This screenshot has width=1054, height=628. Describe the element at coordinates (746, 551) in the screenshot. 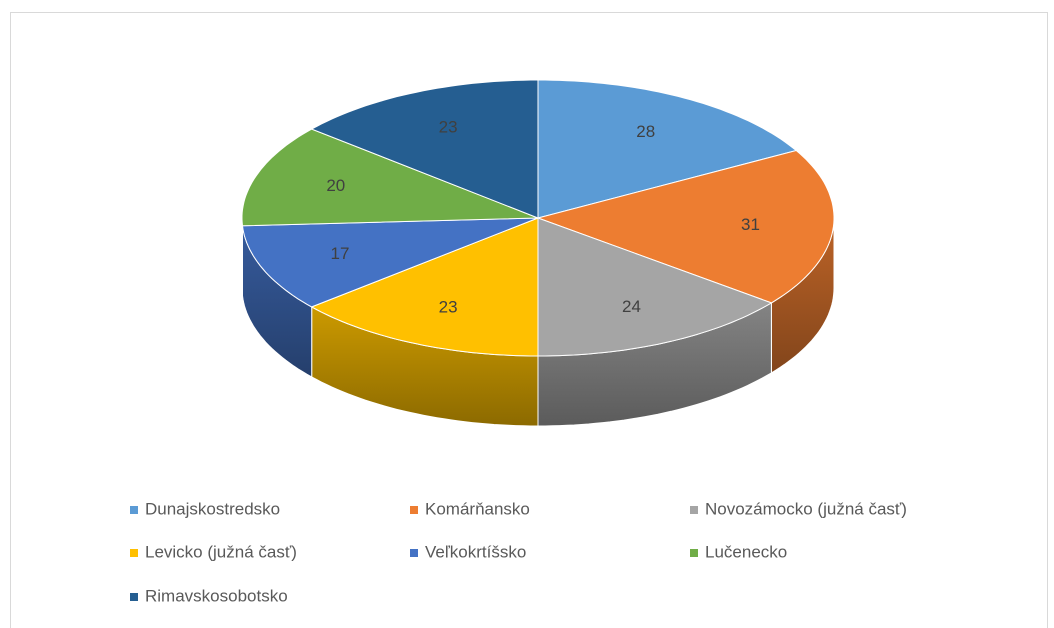

I see `legend-label: Lučenecko` at that location.